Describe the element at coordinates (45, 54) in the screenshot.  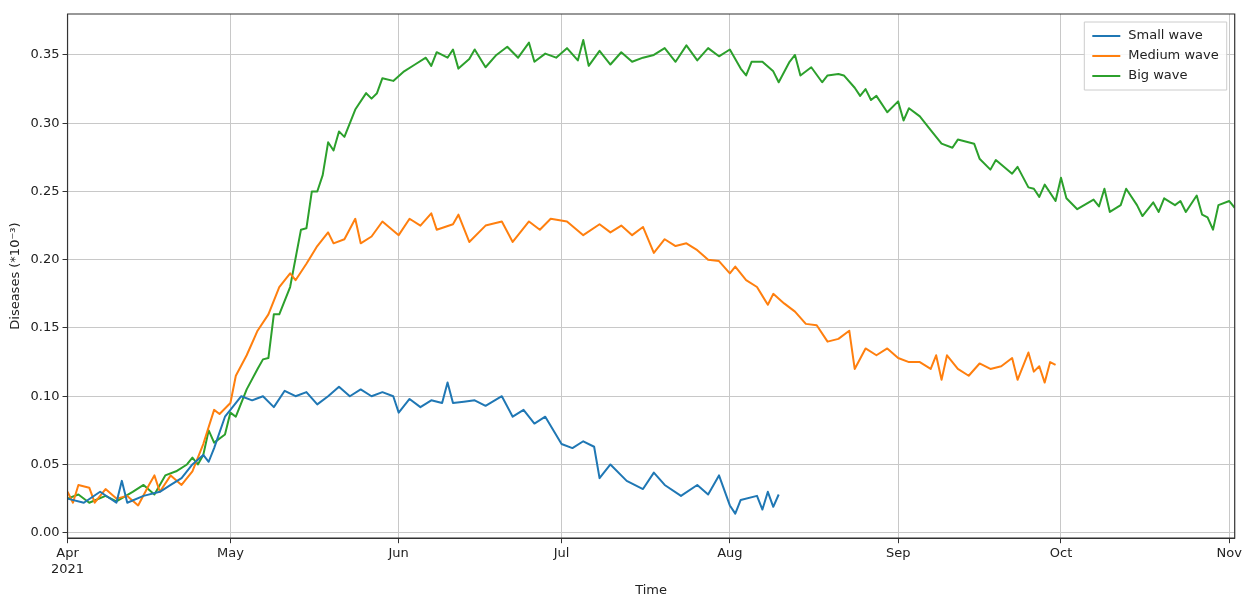
I see `y-tick-label: 0.35` at that location.